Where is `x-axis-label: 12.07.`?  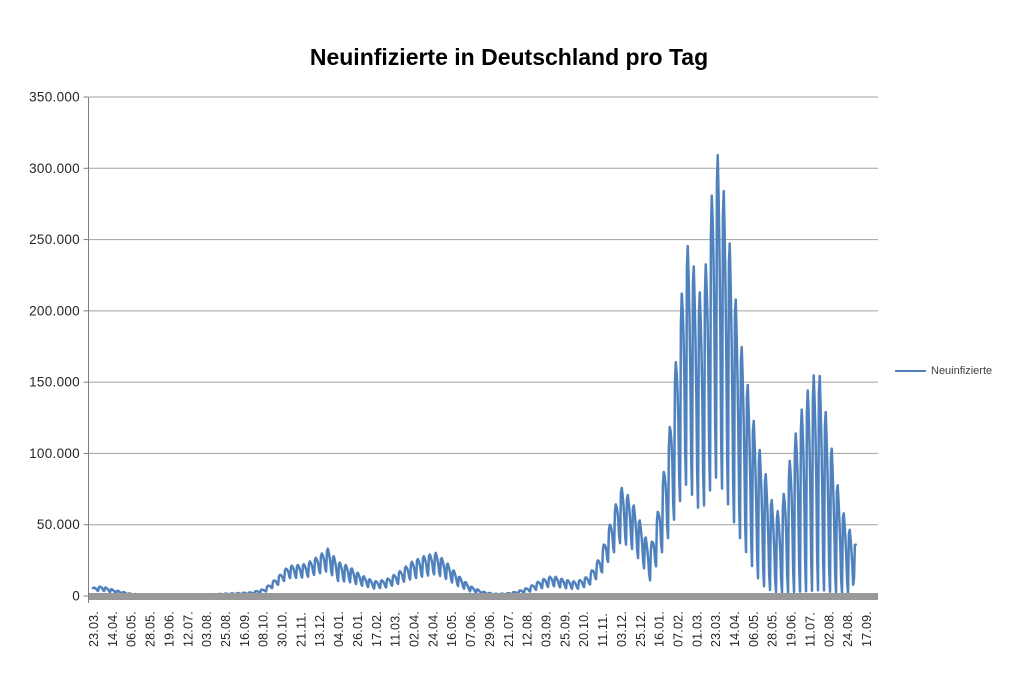 x-axis-label: 12.07. is located at coordinates (188, 629).